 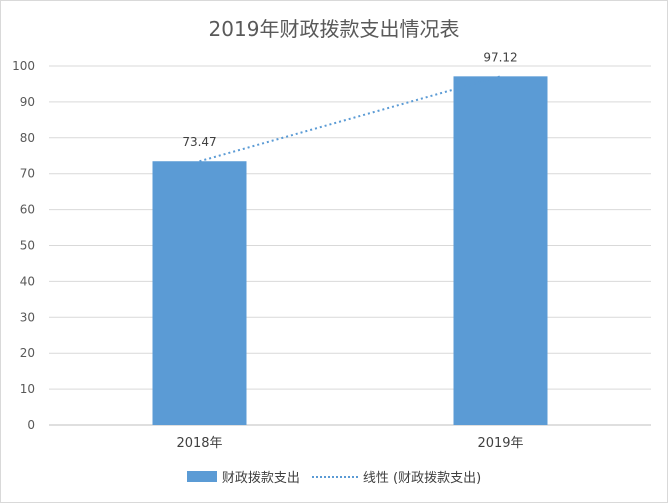 I want to click on y-tick-label: 50, so click(x=27, y=246).